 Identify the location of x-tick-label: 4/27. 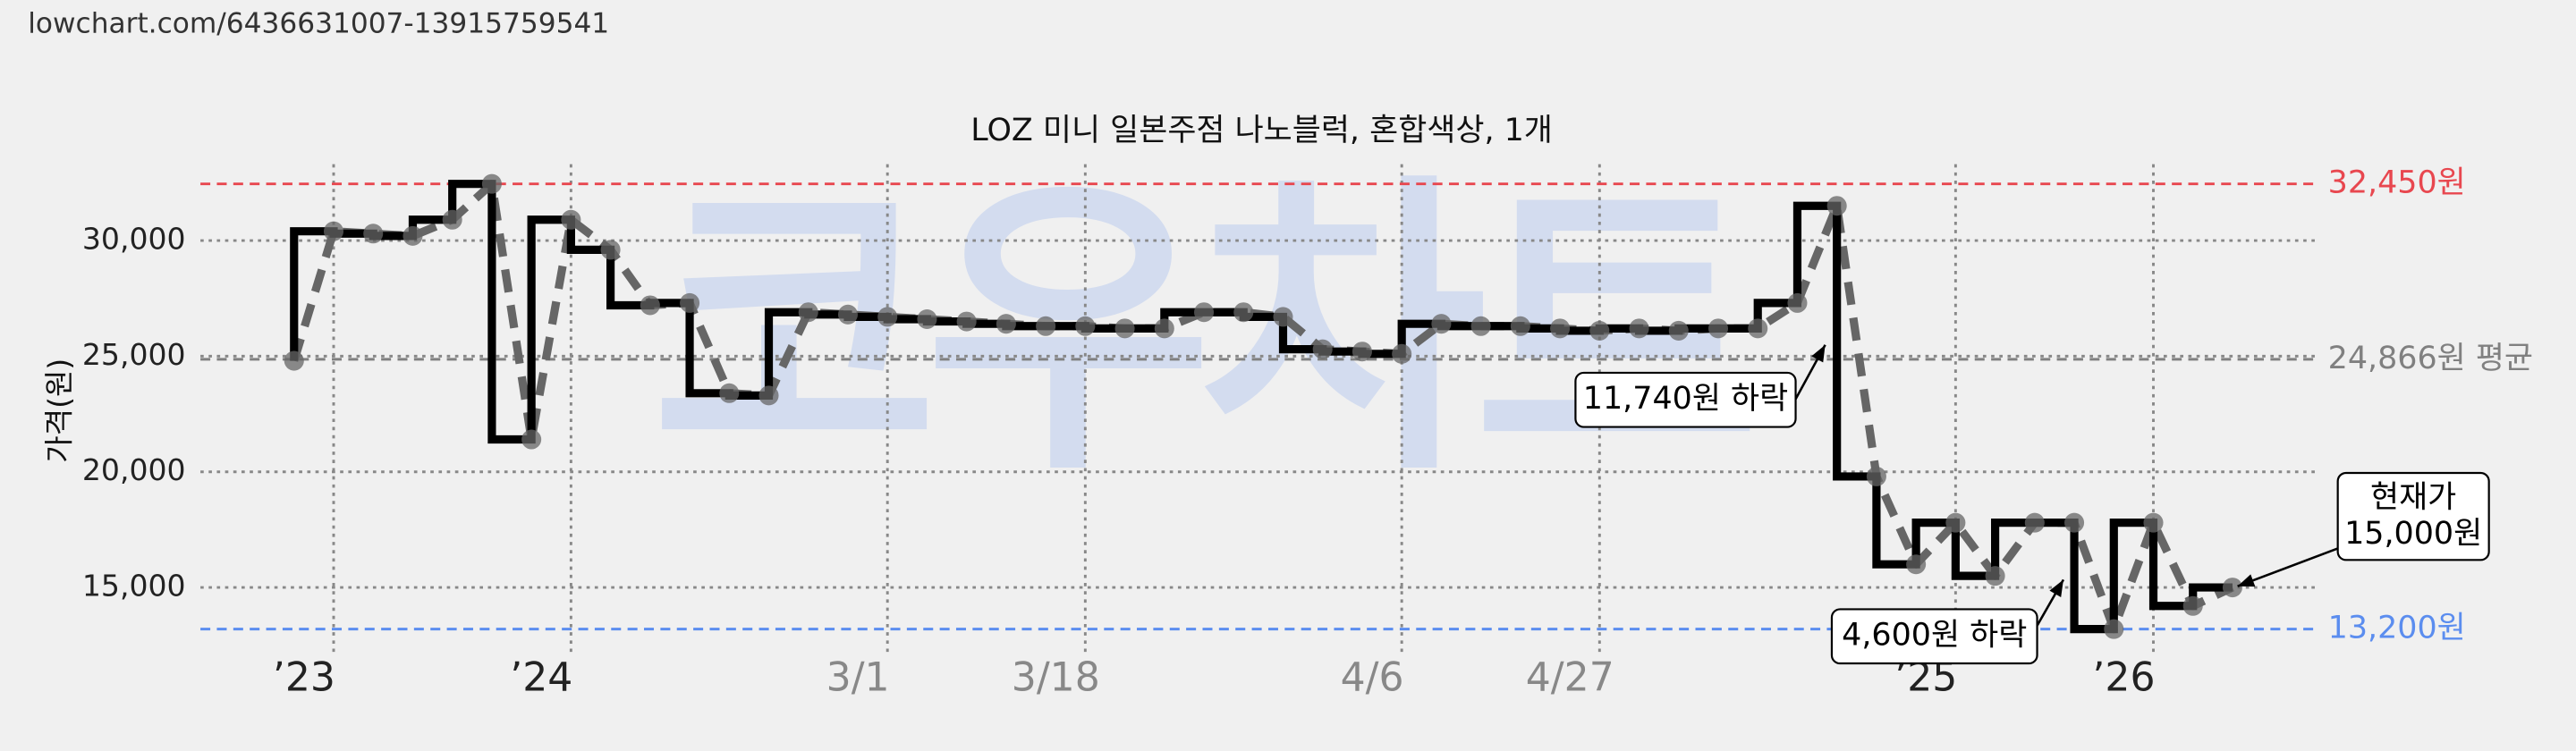
(1570, 677).